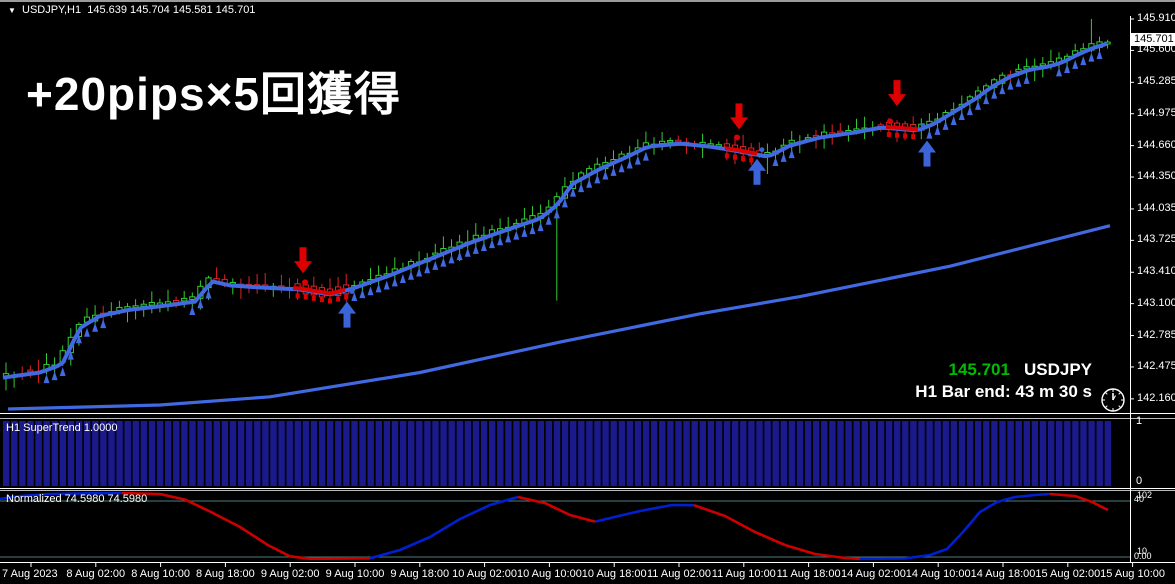 This screenshot has width=1175, height=584. What do you see at coordinates (444, 527) in the screenshot?
I see `oscillator-line-blue` at bounding box center [444, 527].